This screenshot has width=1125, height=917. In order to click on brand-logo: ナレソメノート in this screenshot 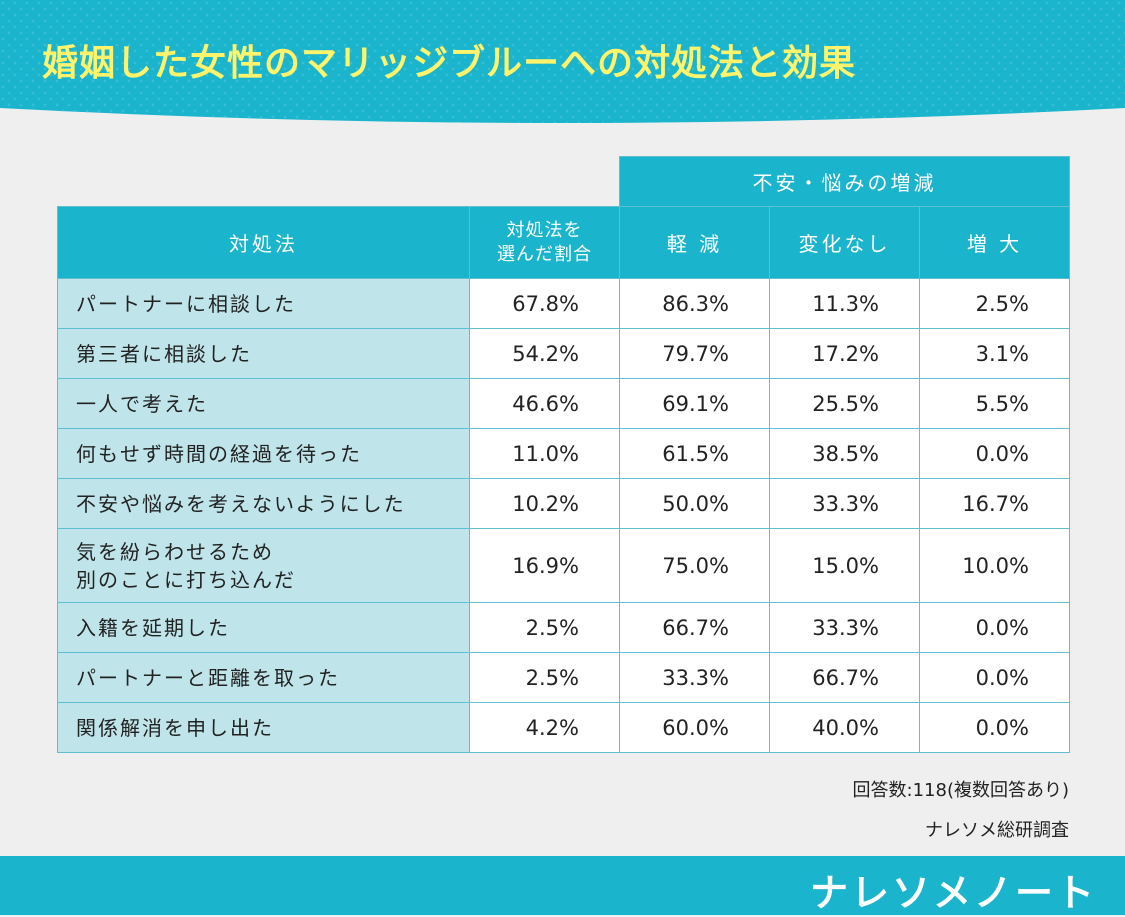, I will do `click(953, 893)`.